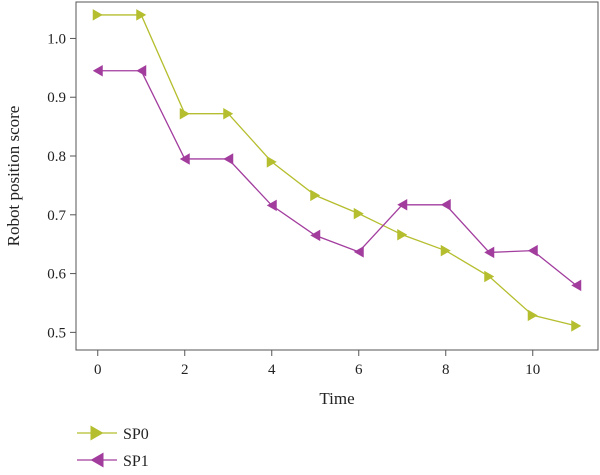 The image size is (600, 475). What do you see at coordinates (317, 364) in the screenshot?
I see `x-axis: 0 2 4 6 8 10` at bounding box center [317, 364].